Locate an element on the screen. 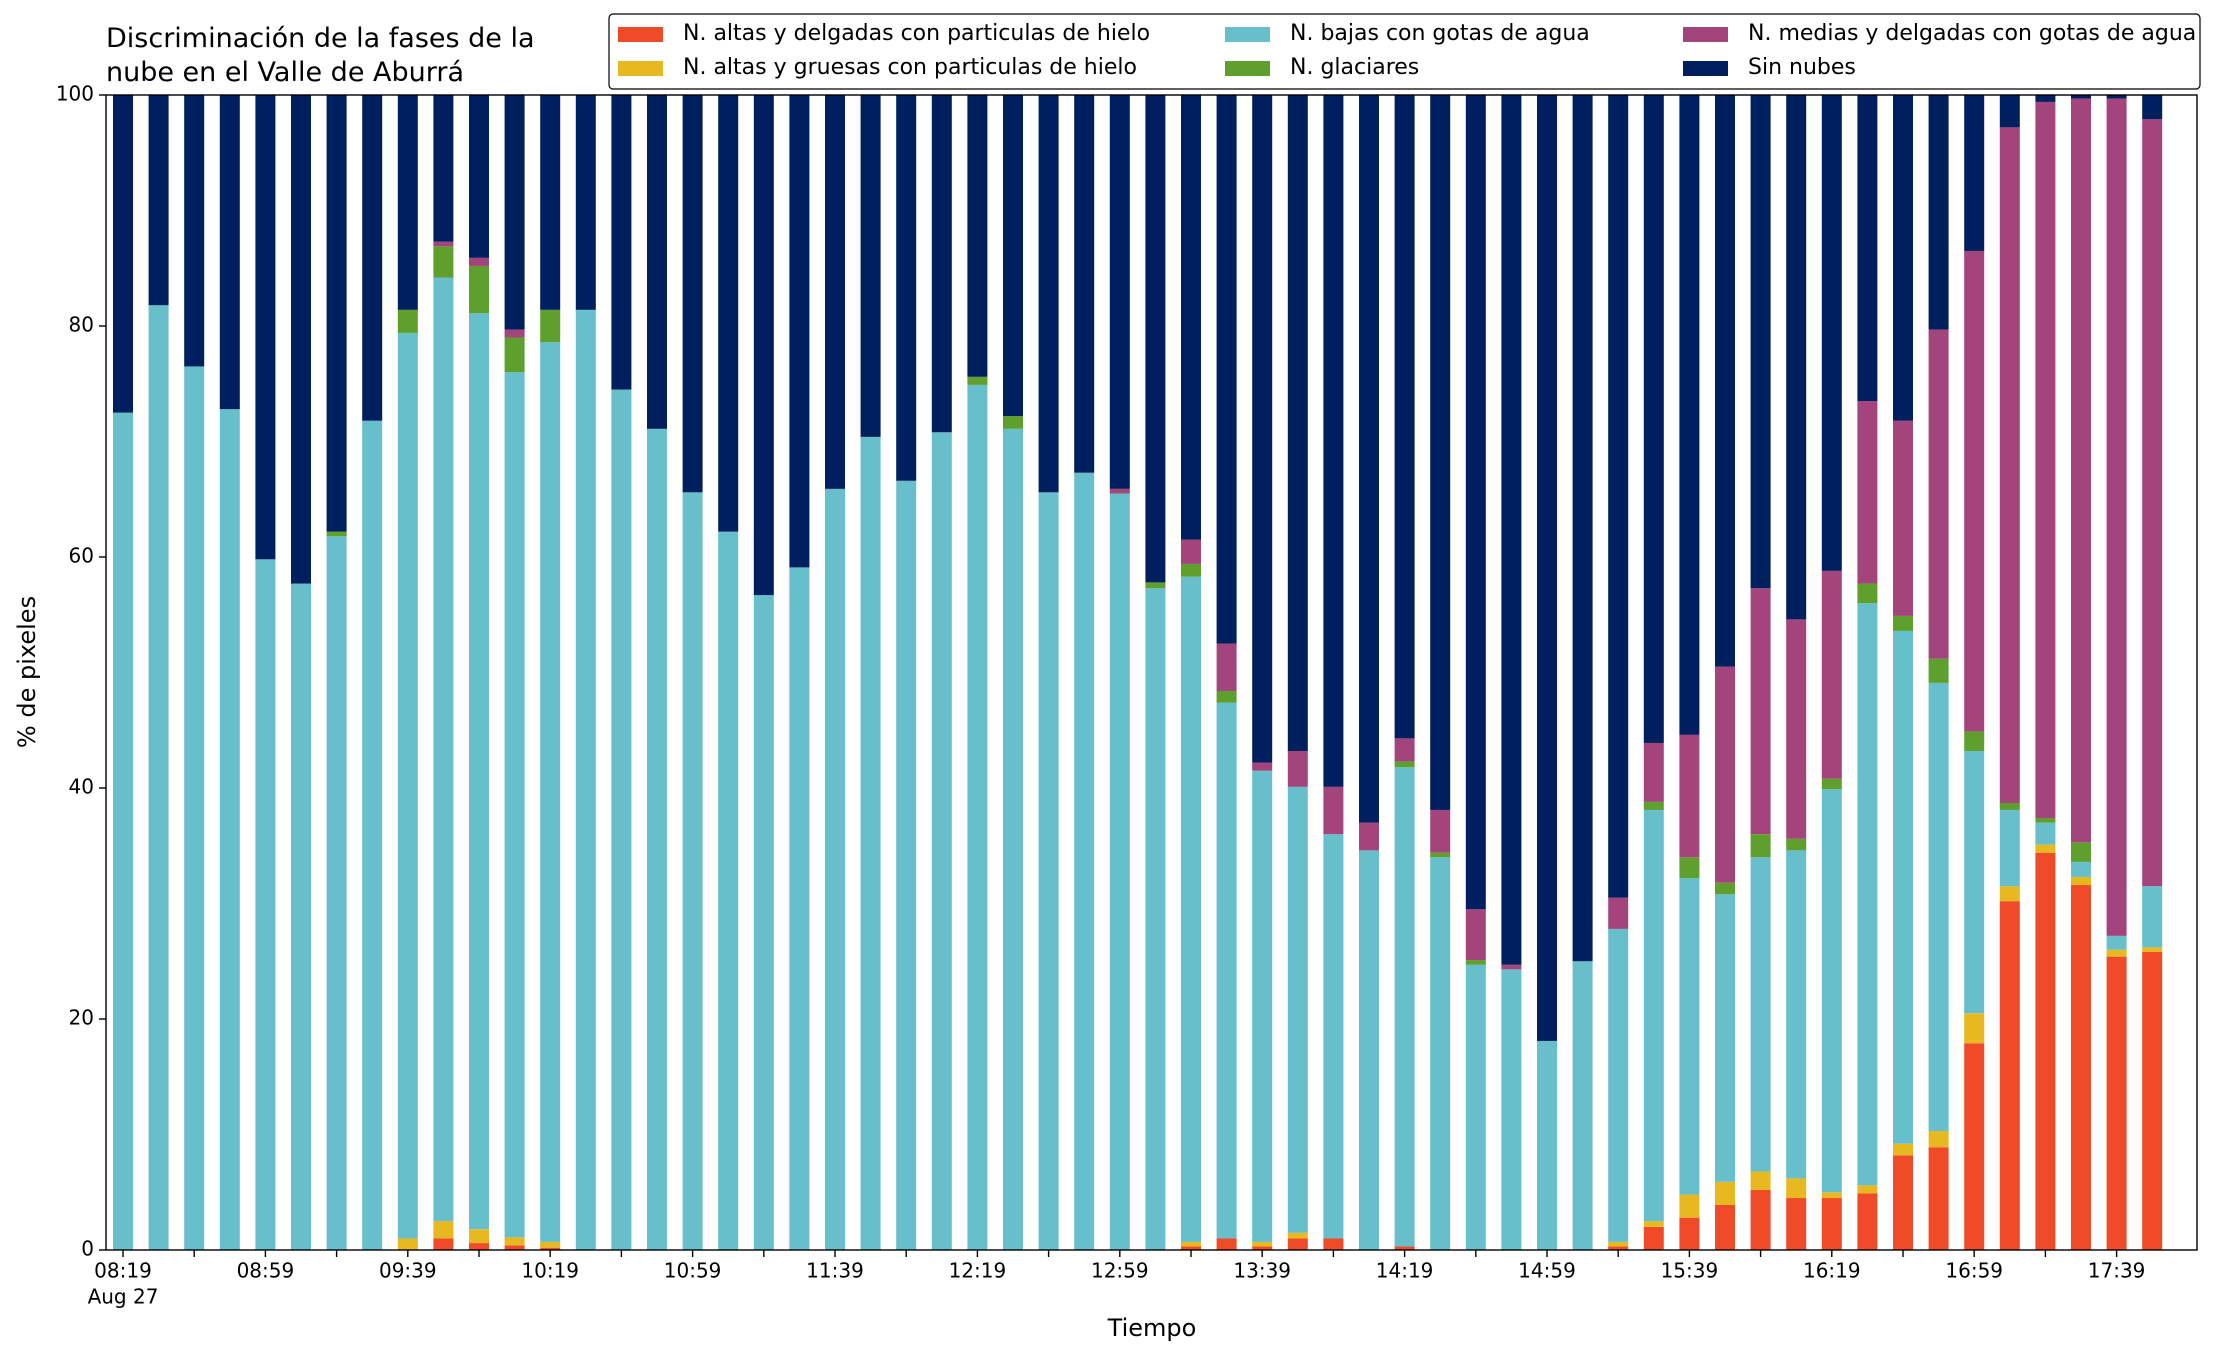 Image resolution: width=2216 pixels, height=1355 pixels. x-tick-label: 14:59 is located at coordinates (1547, 1271).